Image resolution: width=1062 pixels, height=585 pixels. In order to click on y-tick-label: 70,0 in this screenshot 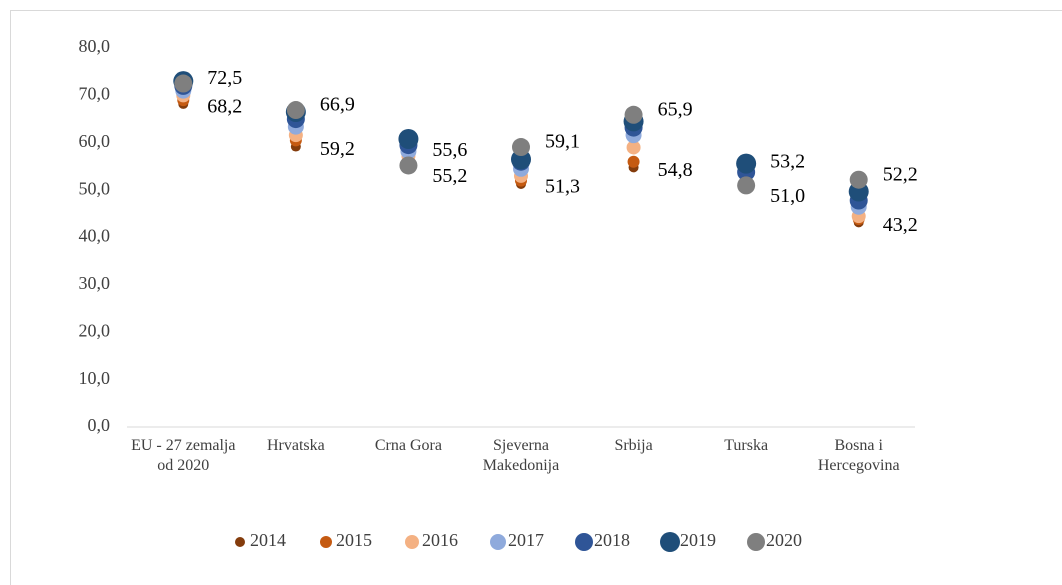, I will do `click(95, 94)`.